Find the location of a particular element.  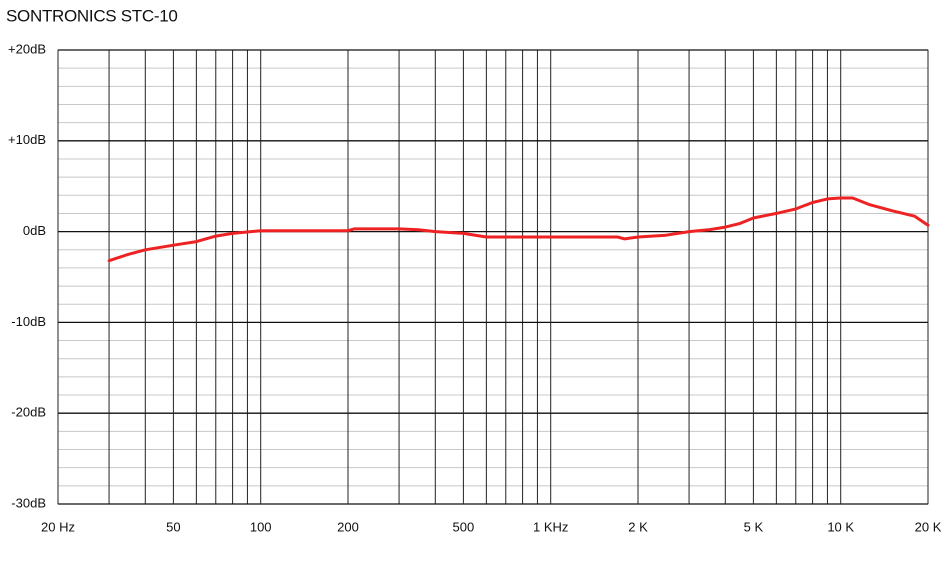

x-tick-label: 100 is located at coordinates (261, 526).